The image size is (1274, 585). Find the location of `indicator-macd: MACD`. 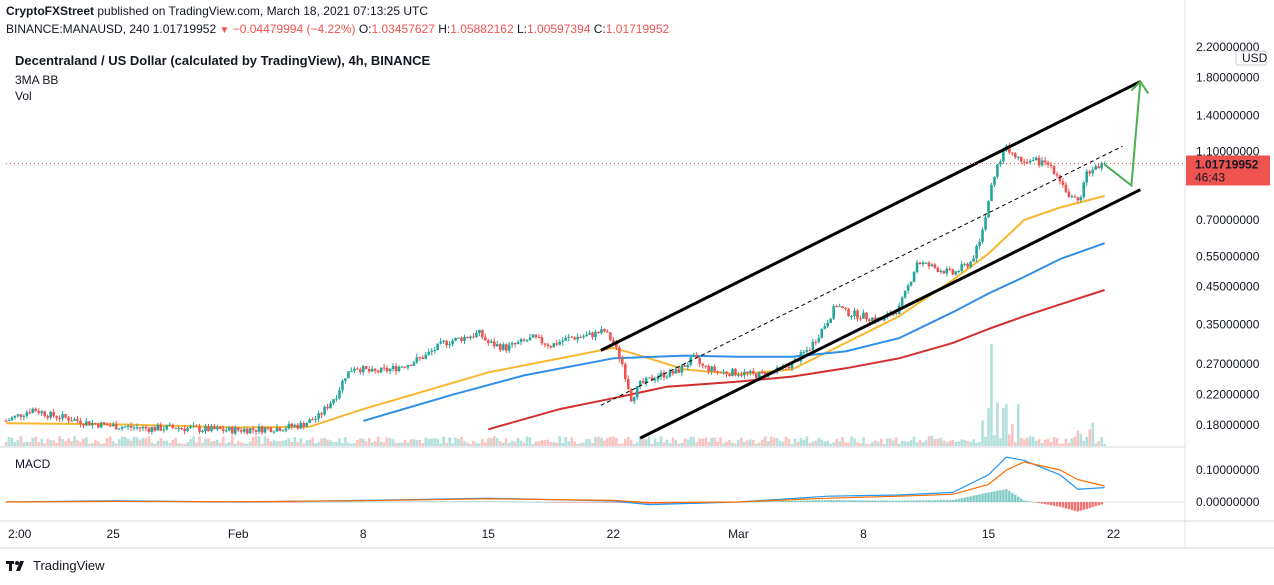

indicator-macd: MACD is located at coordinates (33, 464).